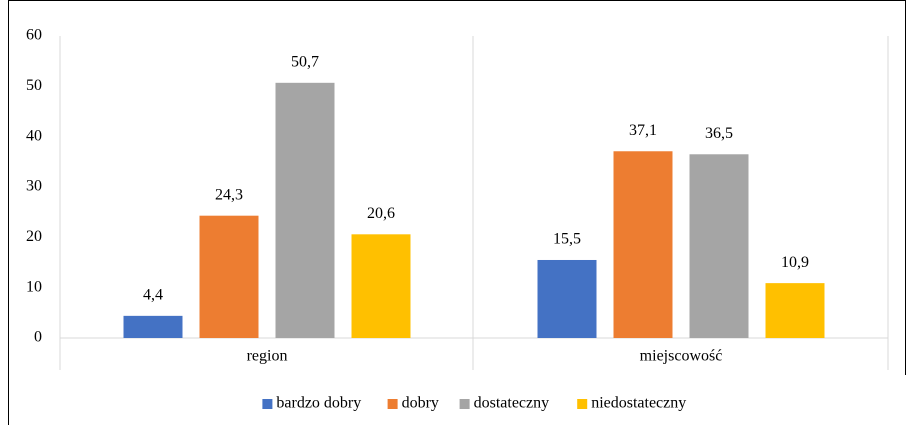  I want to click on value-label: 36,5, so click(719, 133).